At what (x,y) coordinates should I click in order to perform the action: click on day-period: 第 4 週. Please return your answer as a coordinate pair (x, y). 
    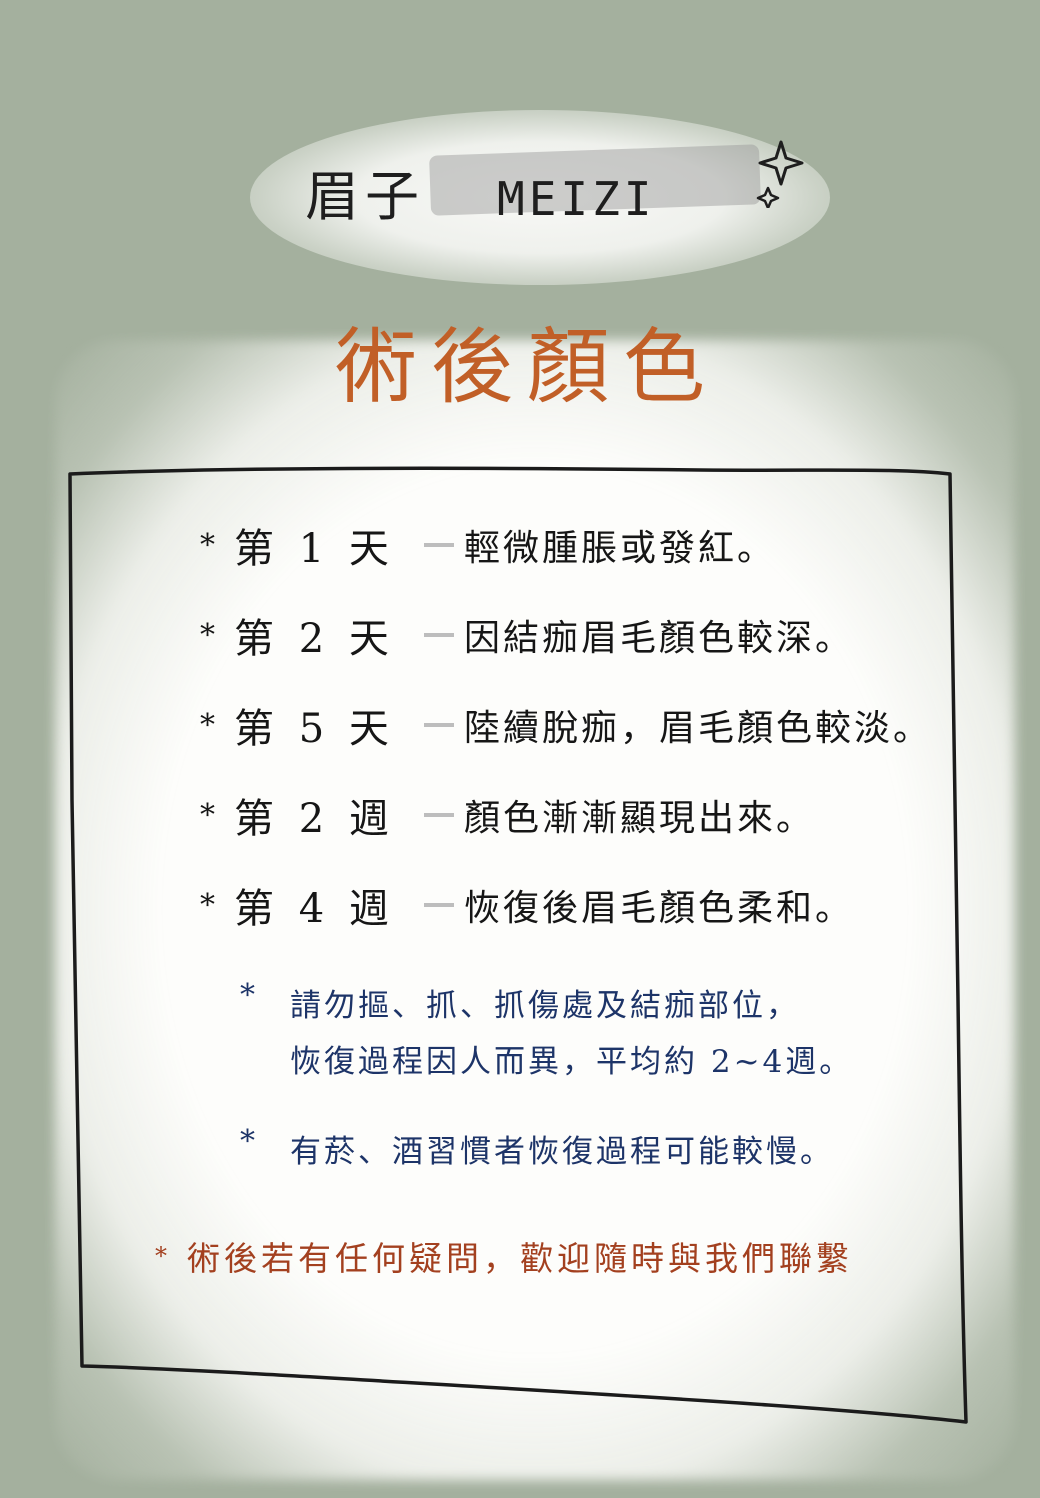
    Looking at the image, I should click on (314, 909).